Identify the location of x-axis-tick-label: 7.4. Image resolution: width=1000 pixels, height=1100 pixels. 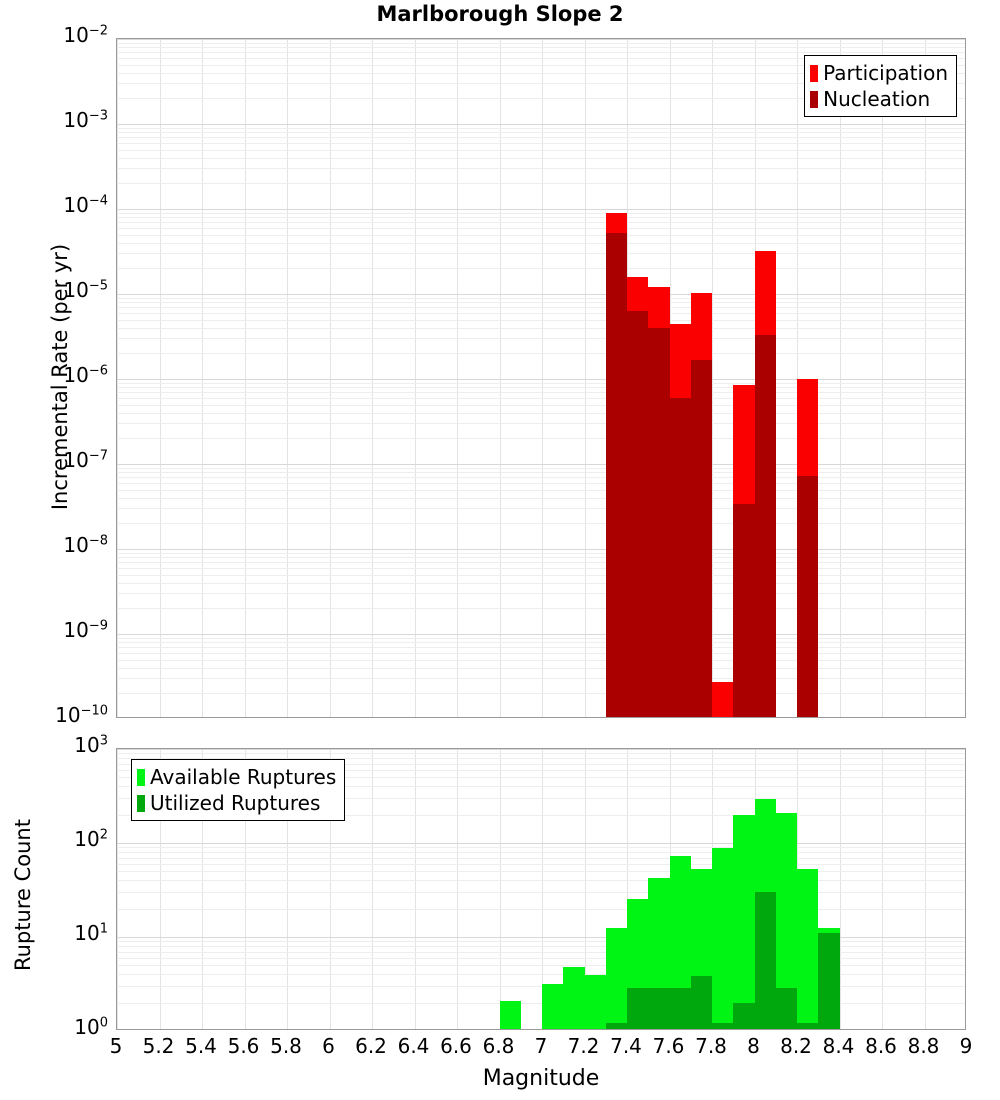
(626, 1046).